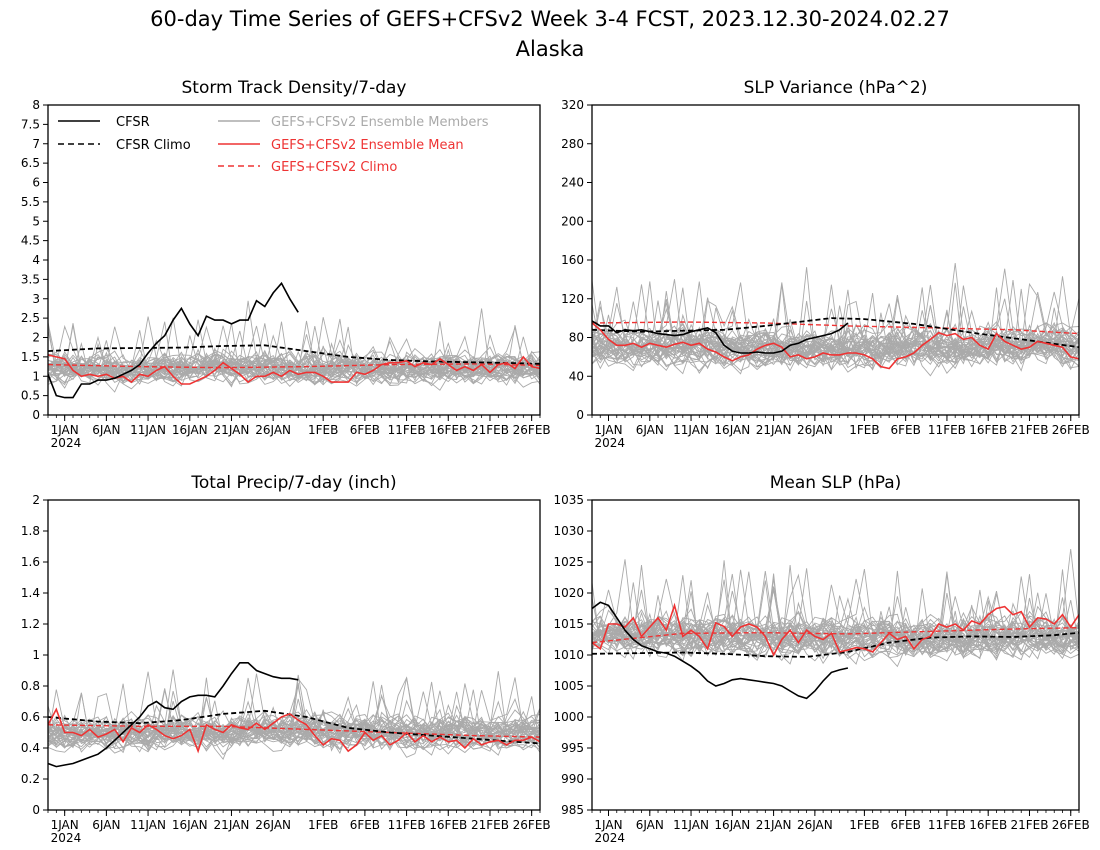 The width and height of the screenshot is (1100, 850). What do you see at coordinates (30, 163) in the screenshot?
I see `y-tick-label: 6.5` at bounding box center [30, 163].